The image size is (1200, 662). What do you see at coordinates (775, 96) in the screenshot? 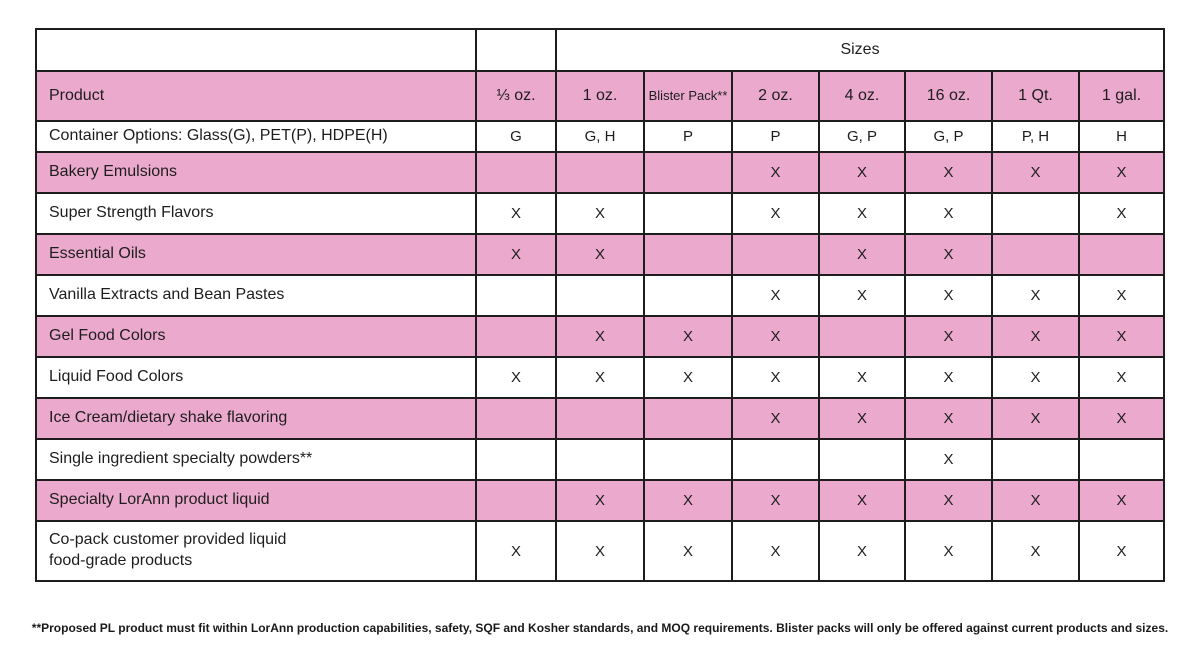
I see `size-column-header-3: 2 oz.` at bounding box center [775, 96].